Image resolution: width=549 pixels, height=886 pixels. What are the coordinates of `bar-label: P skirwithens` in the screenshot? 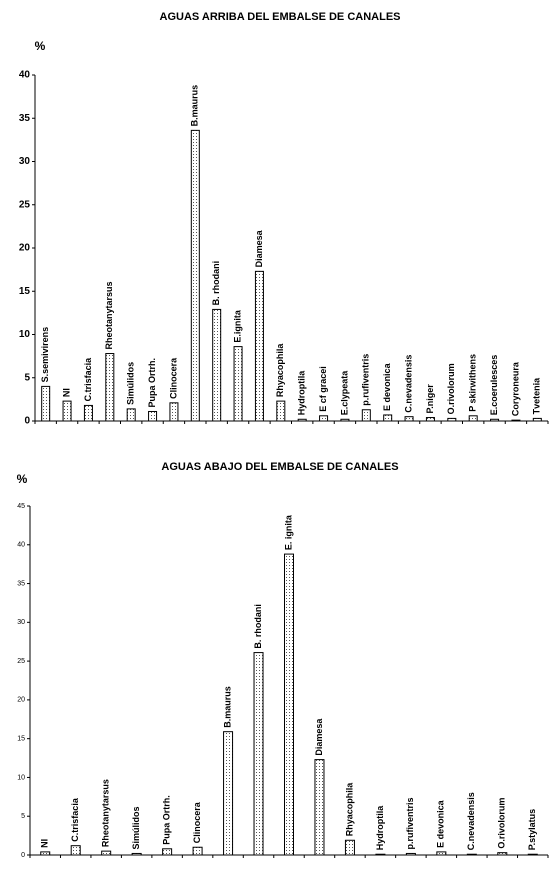 It's located at (473, 383).